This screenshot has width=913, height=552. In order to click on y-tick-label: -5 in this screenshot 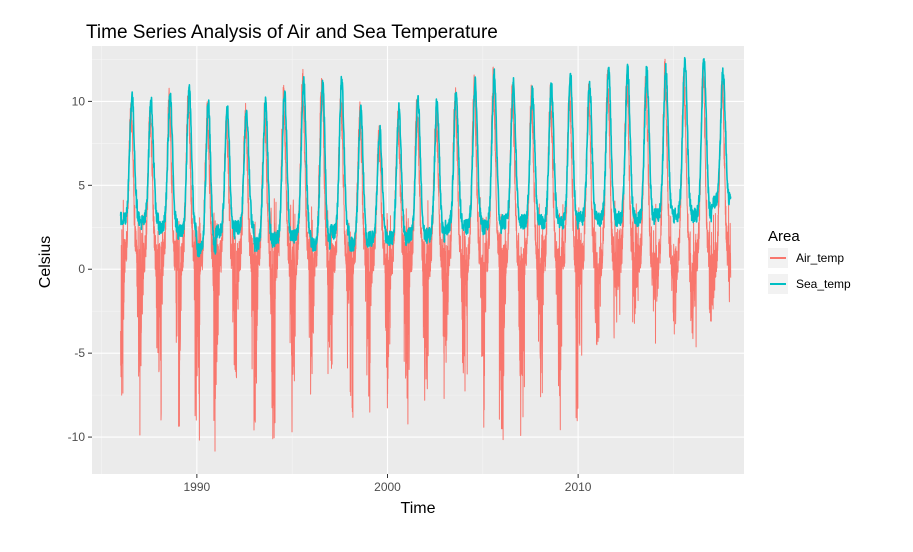, I will do `click(79, 353)`.